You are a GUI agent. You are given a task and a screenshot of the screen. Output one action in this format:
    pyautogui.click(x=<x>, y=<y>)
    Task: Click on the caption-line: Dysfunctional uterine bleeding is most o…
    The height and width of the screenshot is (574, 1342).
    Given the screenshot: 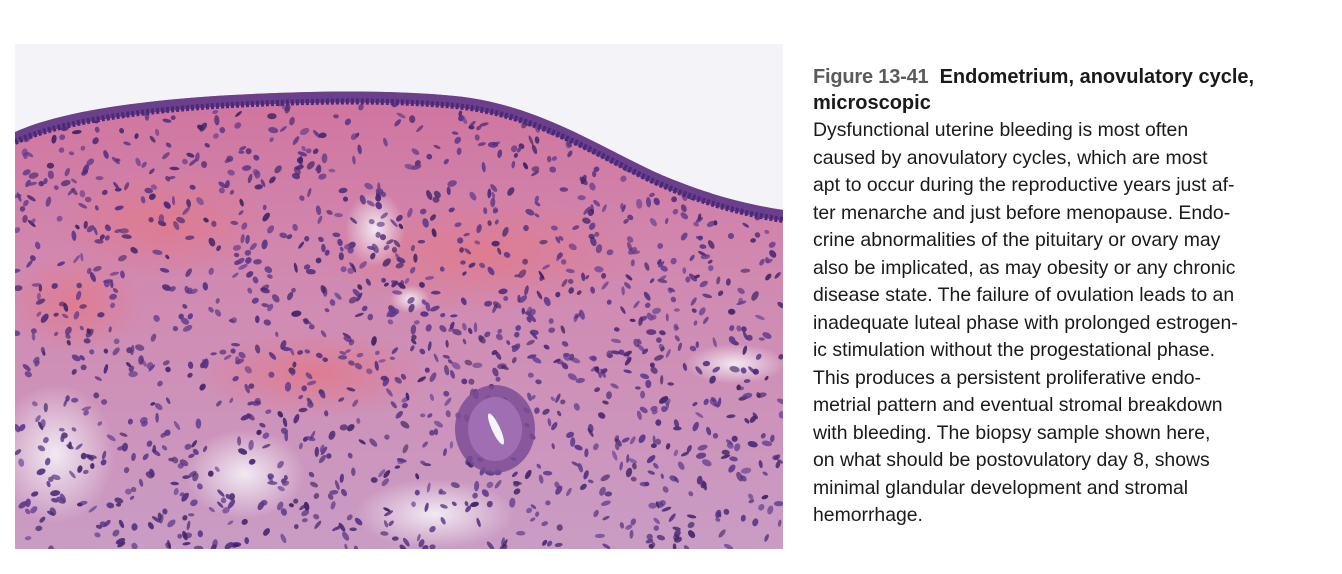 What is the action you would take?
    pyautogui.click(x=1001, y=130)
    